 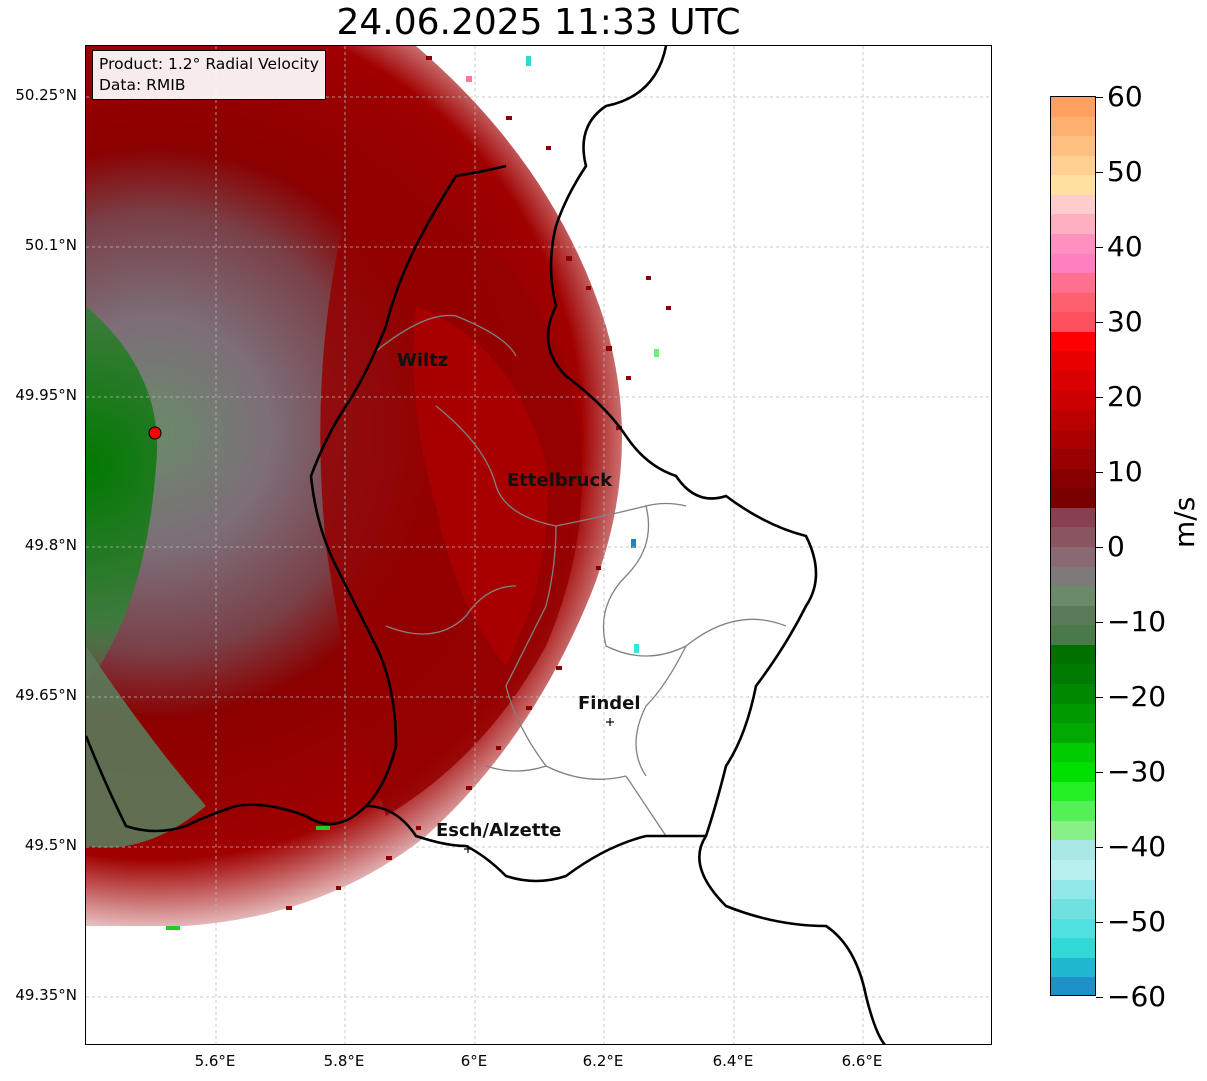 What do you see at coordinates (480, 486) in the screenshot?
I see `outbound-core` at bounding box center [480, 486].